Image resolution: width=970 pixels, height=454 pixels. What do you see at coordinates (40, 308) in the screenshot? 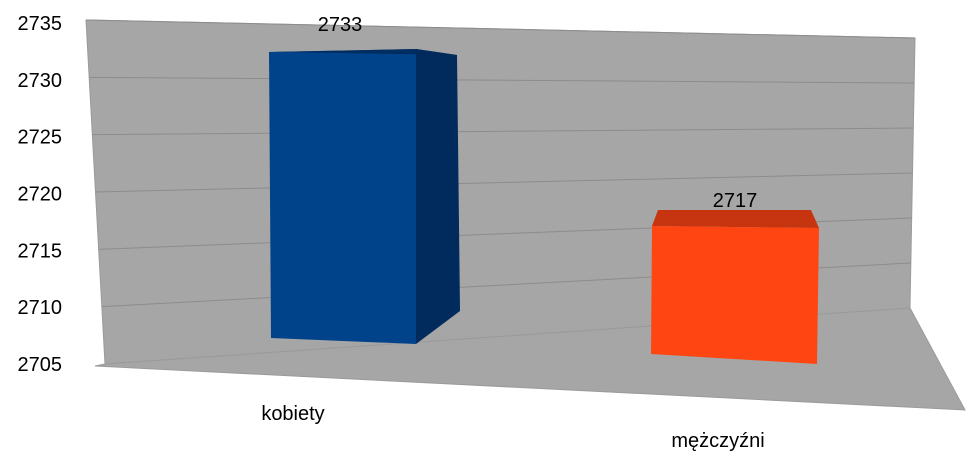
I see `y-tick-label: 2710` at bounding box center [40, 308].